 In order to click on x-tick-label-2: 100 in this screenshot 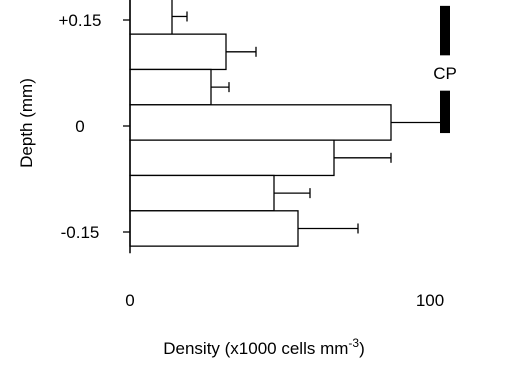, I will do `click(430, 300)`.